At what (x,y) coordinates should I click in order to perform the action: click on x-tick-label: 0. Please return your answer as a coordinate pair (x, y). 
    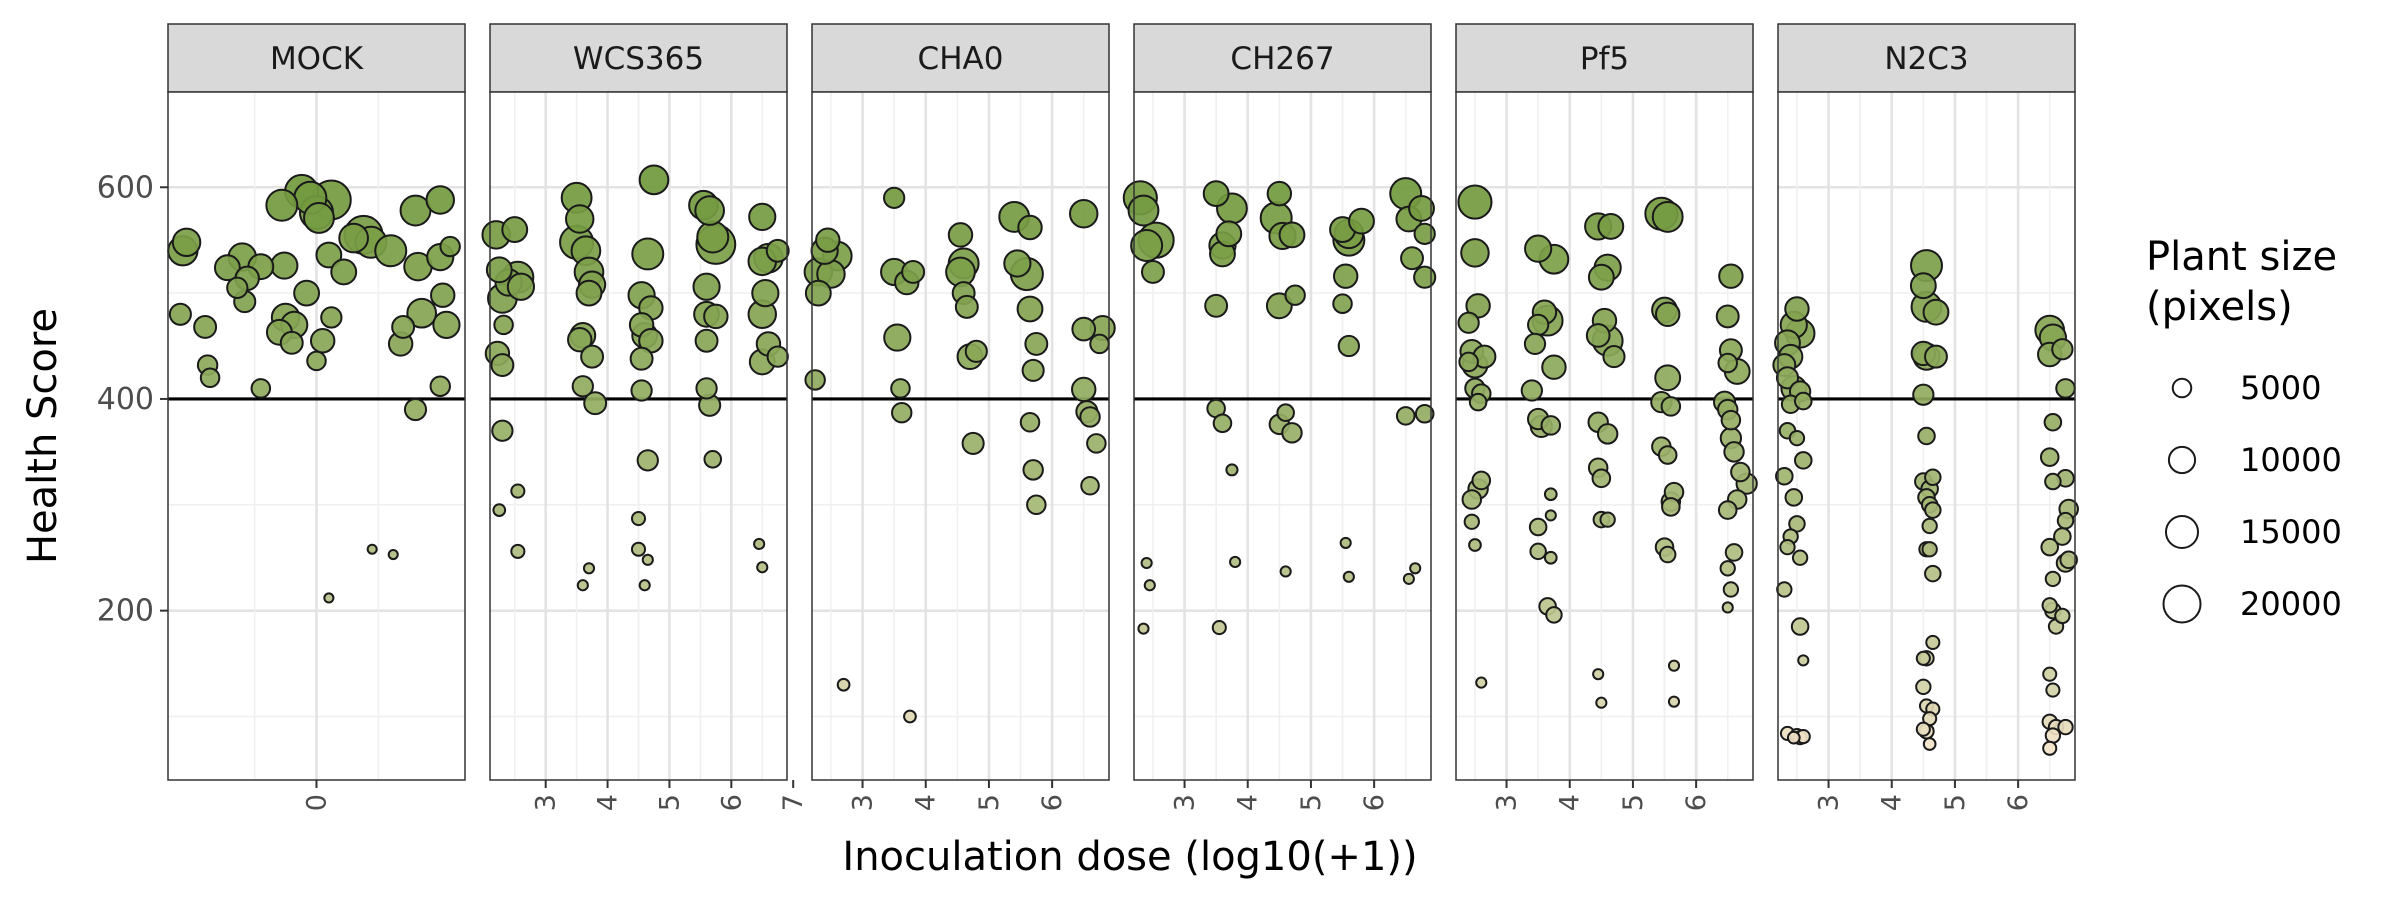
    Looking at the image, I should click on (317, 802).